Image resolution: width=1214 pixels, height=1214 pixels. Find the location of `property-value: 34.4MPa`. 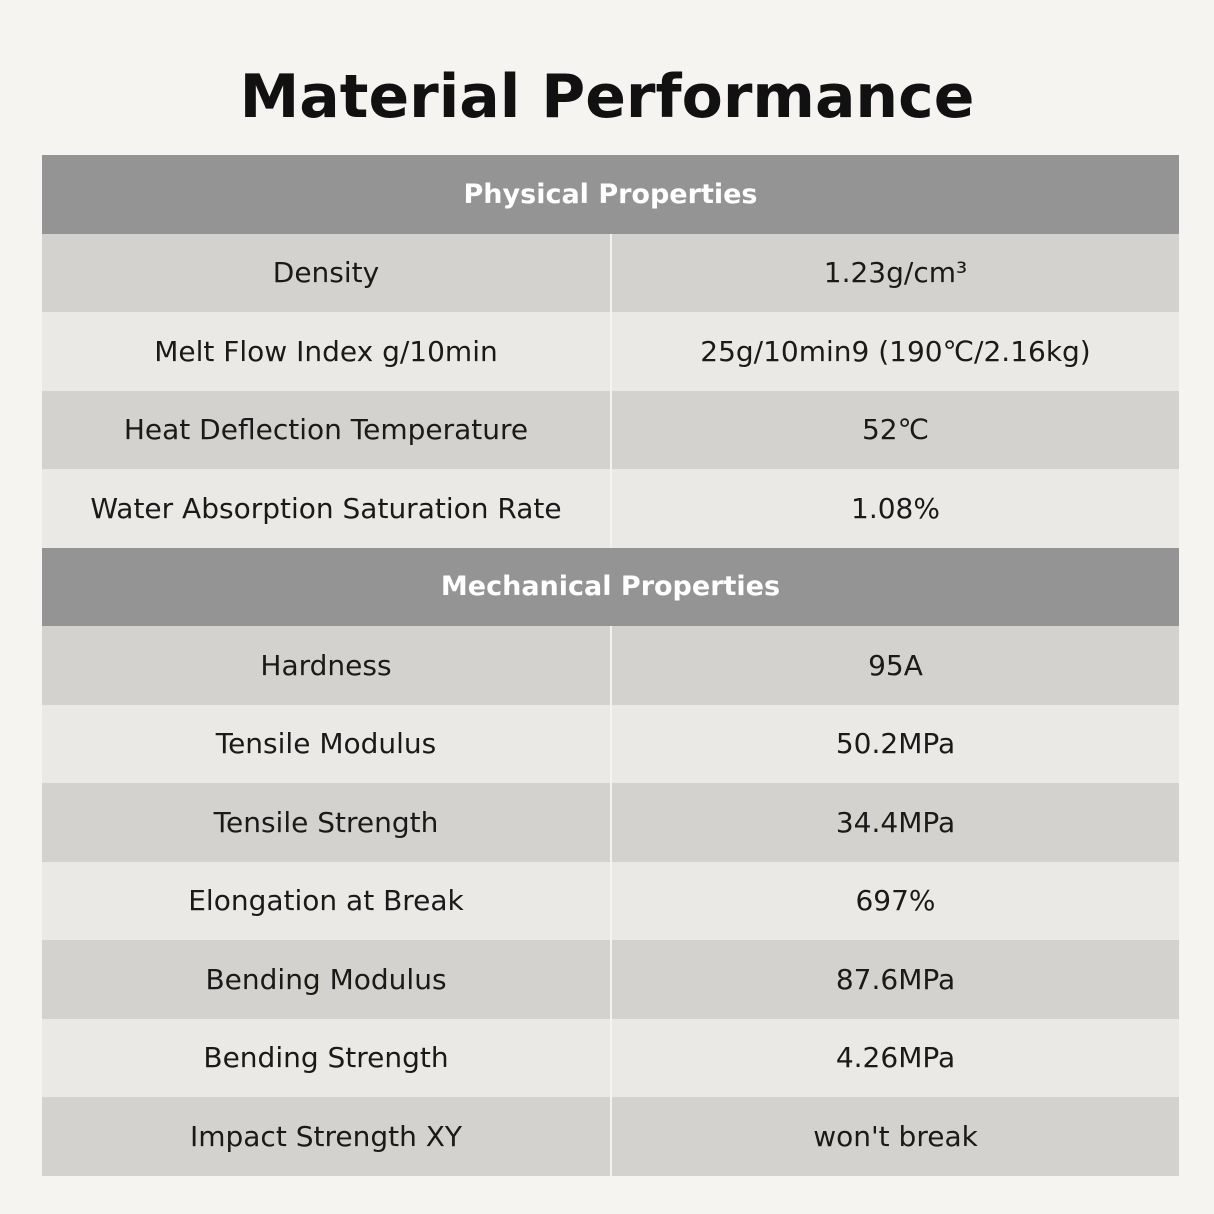

property-value: 34.4MPa is located at coordinates (895, 822).